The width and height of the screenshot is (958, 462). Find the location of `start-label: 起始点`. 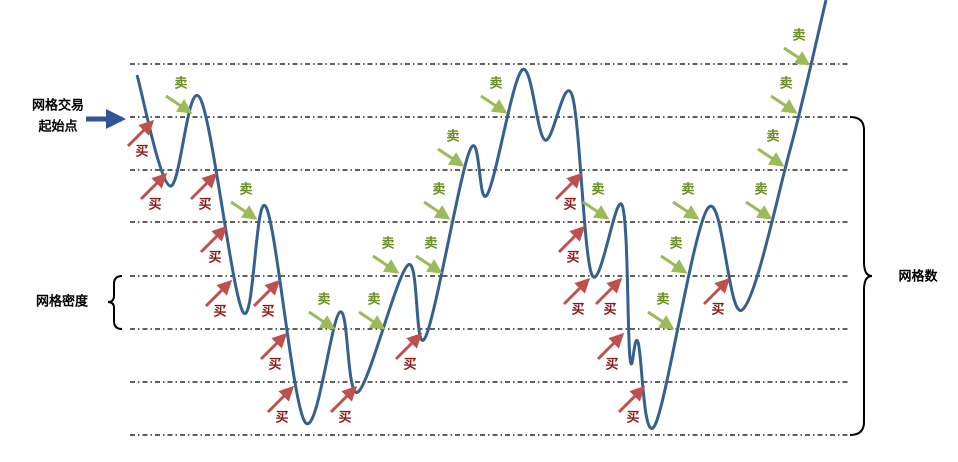

start-label: 起始点 is located at coordinates (57, 127).